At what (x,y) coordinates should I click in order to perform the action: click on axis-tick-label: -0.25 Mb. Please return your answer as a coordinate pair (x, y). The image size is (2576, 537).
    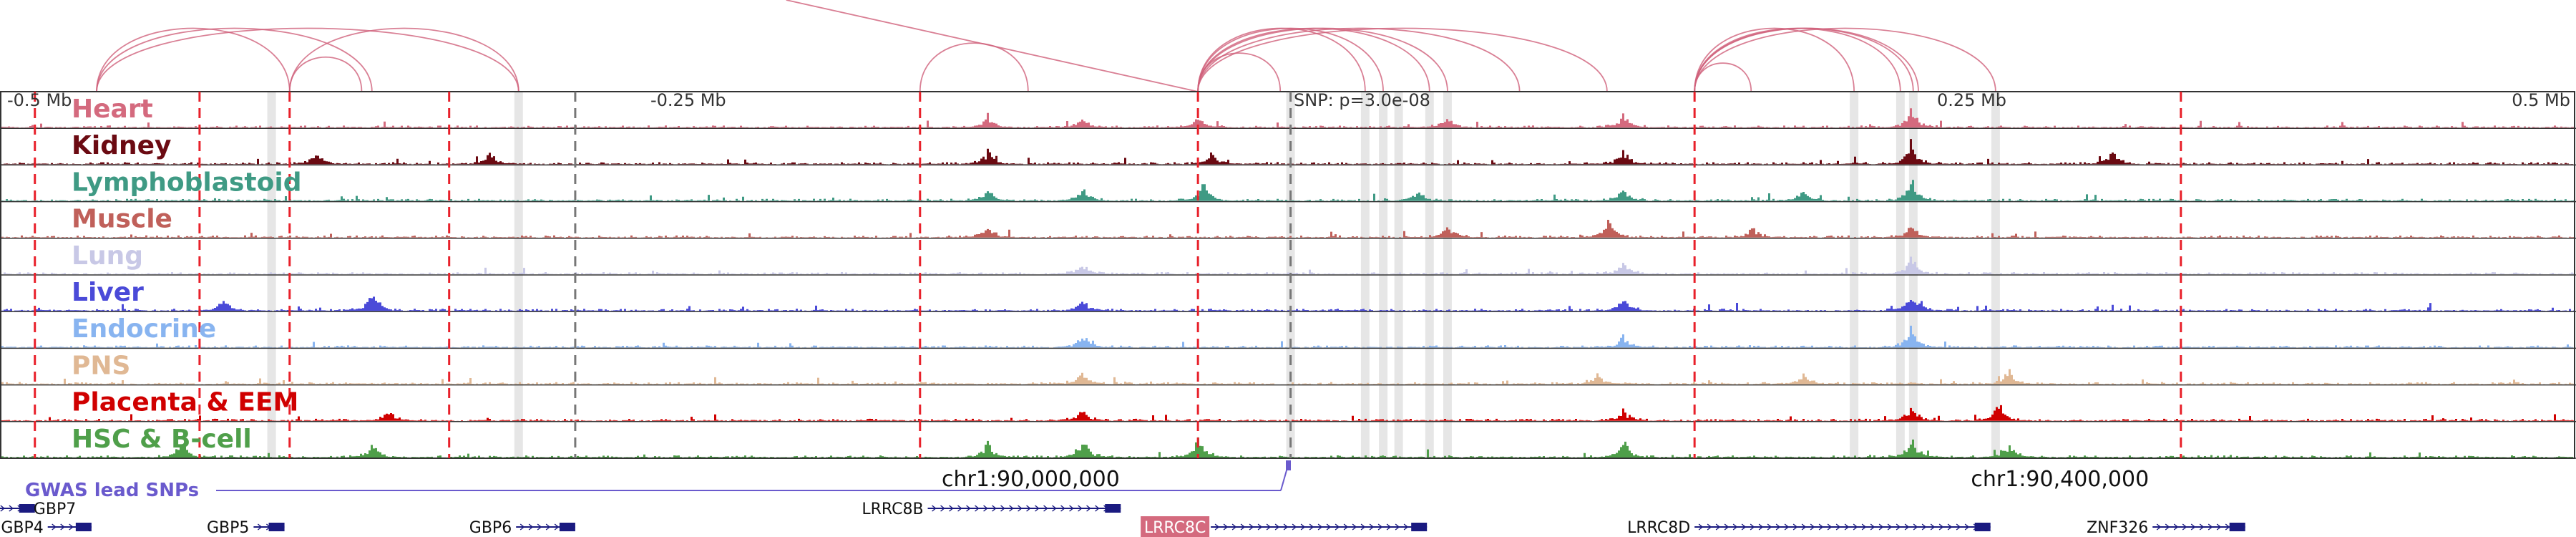
    Looking at the image, I should click on (688, 100).